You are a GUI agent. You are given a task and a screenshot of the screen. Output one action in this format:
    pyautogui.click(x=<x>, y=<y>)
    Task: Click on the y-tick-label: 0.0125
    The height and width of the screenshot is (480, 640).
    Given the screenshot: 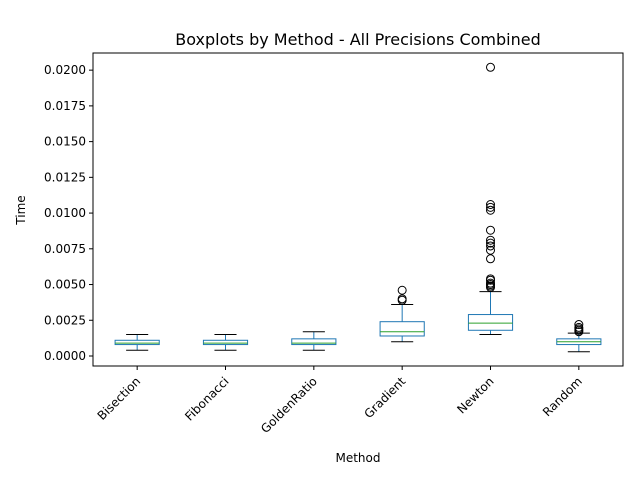 What is the action you would take?
    pyautogui.click(x=65, y=177)
    